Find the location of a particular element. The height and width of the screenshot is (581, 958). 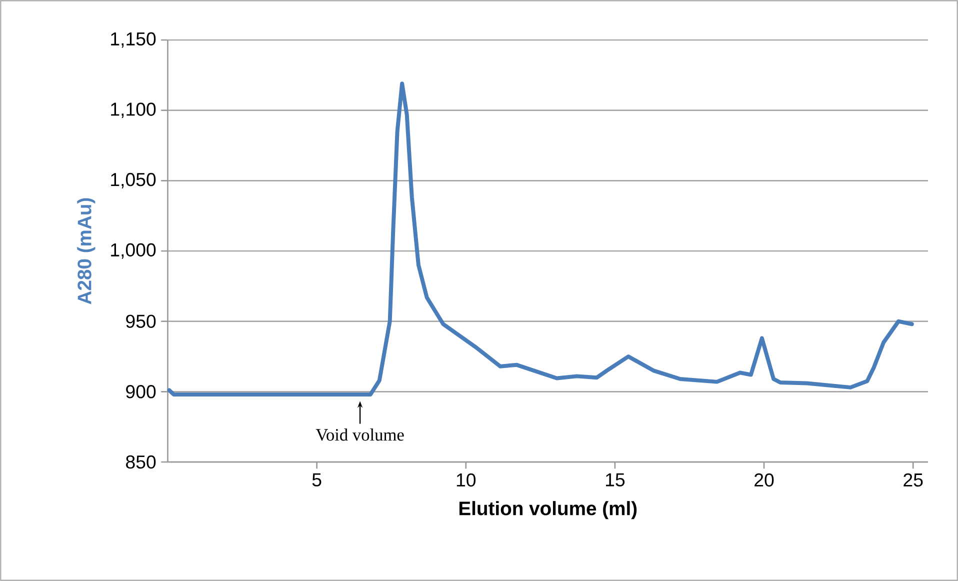

x-tick-label: 5 is located at coordinates (317, 479).